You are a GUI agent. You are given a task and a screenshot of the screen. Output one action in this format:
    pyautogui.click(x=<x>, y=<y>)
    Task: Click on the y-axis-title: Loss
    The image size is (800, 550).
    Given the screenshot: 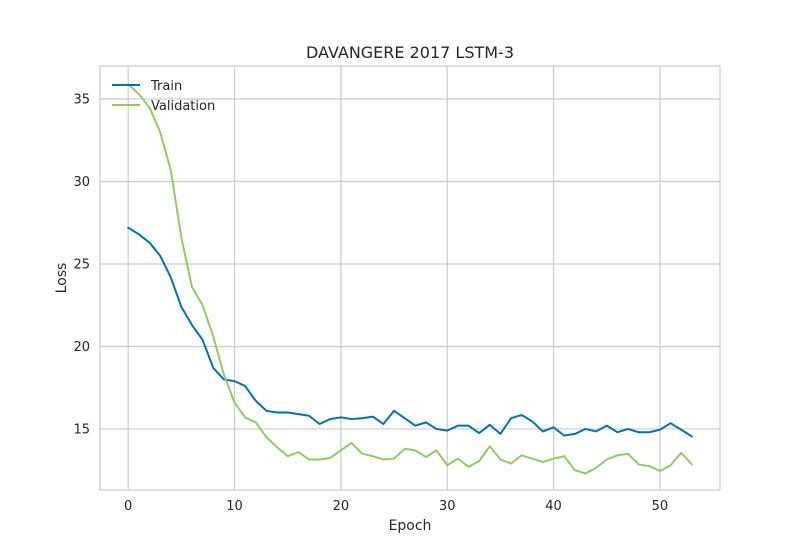 What is the action you would take?
    pyautogui.click(x=62, y=278)
    